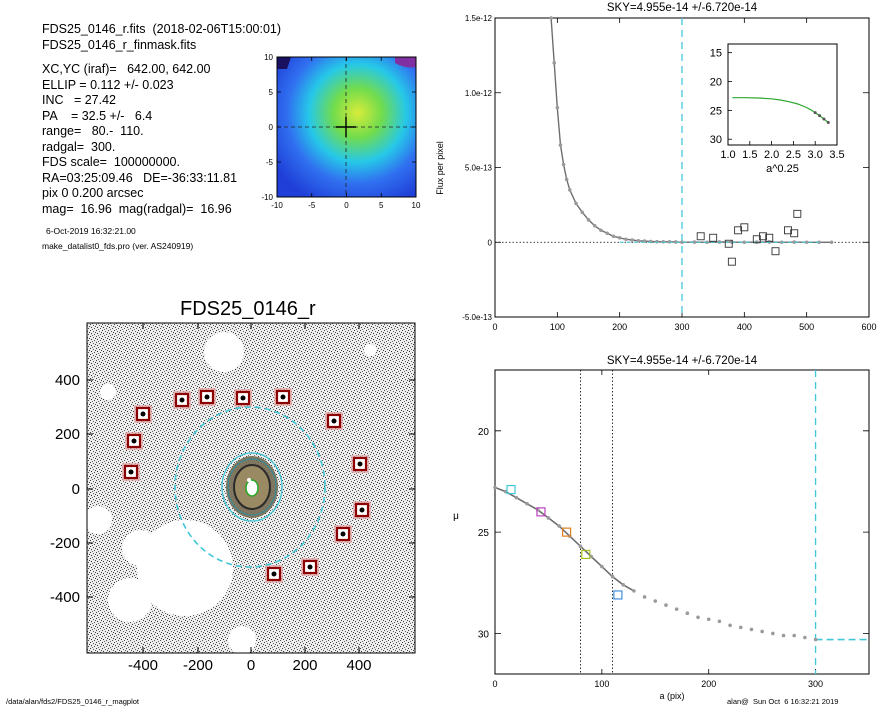 The width and height of the screenshot is (885, 708). Describe the element at coordinates (93, 193) in the screenshot. I see `param-line: pix 0 0.200 arcsec` at that location.